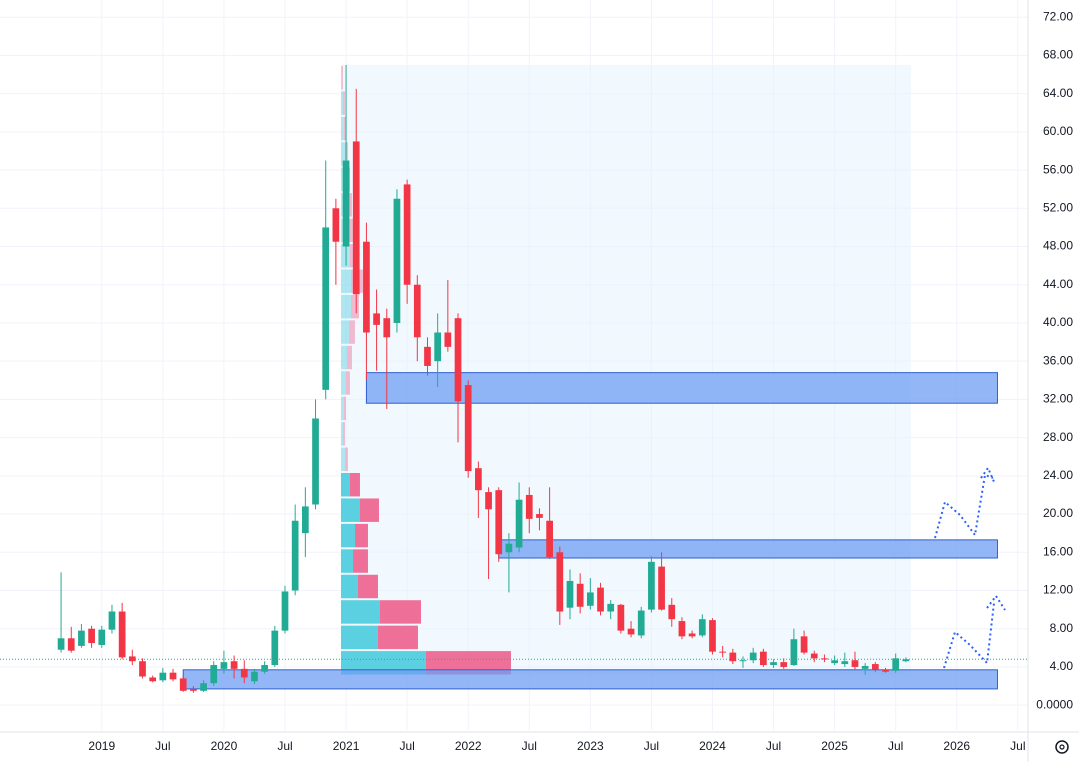 The width and height of the screenshot is (1079, 762). What do you see at coordinates (1062, 628) in the screenshot?
I see `y-tick-label: 8.00` at bounding box center [1062, 628].